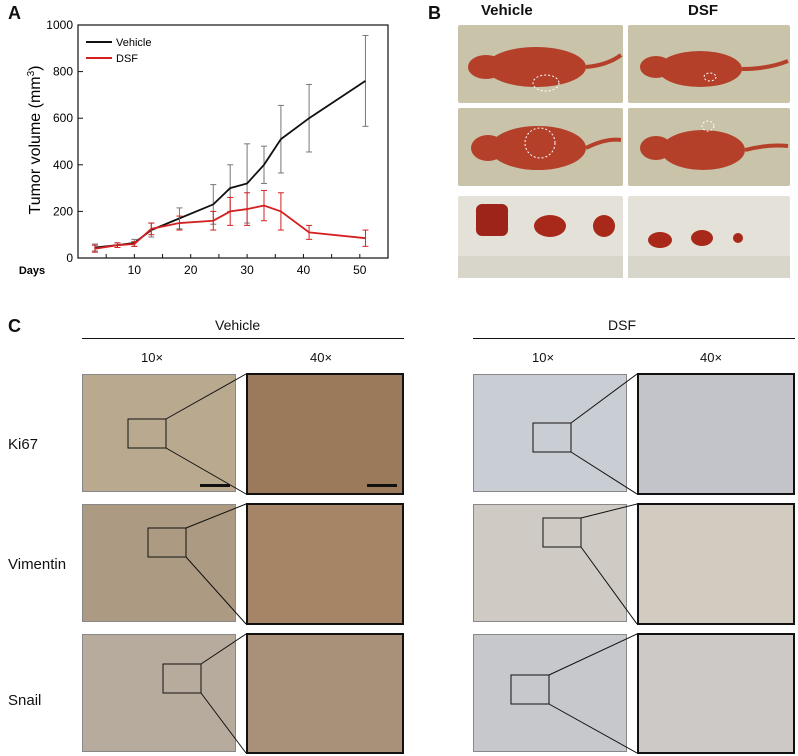 The width and height of the screenshot is (798, 756). Describe the element at coordinates (159, 693) in the screenshot. I see `snail-vehicle-10x-image` at that location.